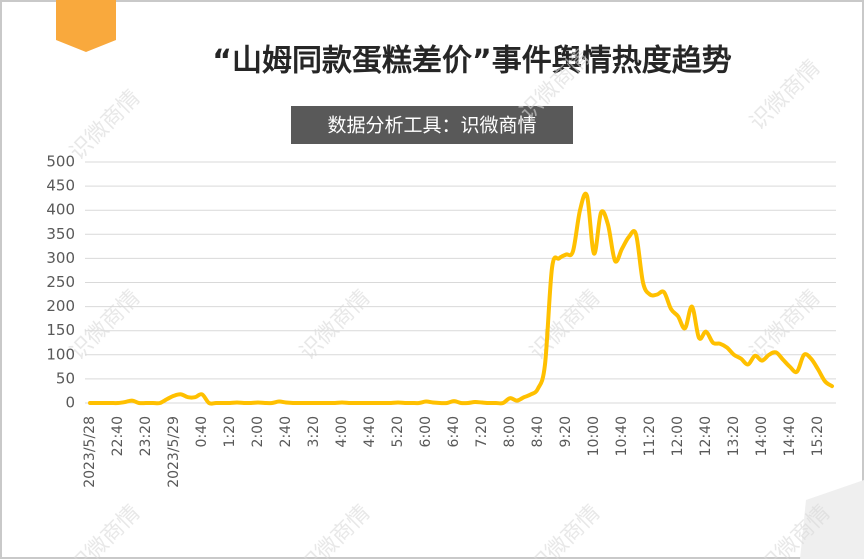 The height and width of the screenshot is (559, 864). Describe the element at coordinates (202, 431) in the screenshot. I see `x-tick-label: 0:40` at that location.